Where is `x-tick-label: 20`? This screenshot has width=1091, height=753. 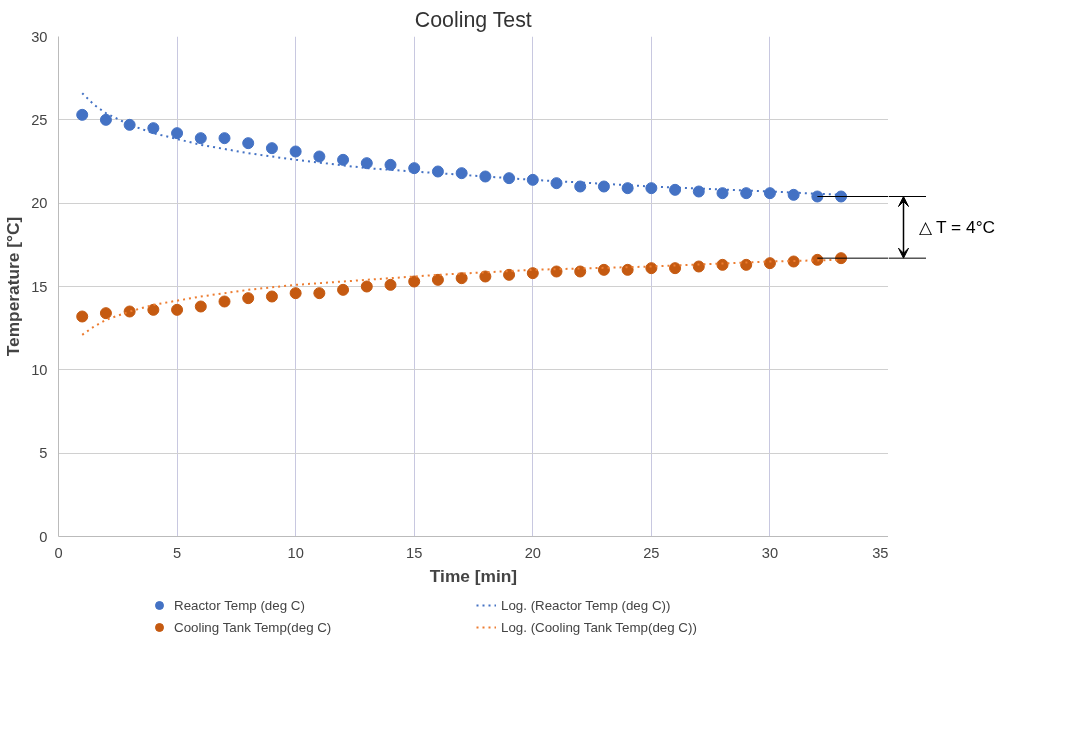
x-tick-label: 20 is located at coordinates (532, 552).